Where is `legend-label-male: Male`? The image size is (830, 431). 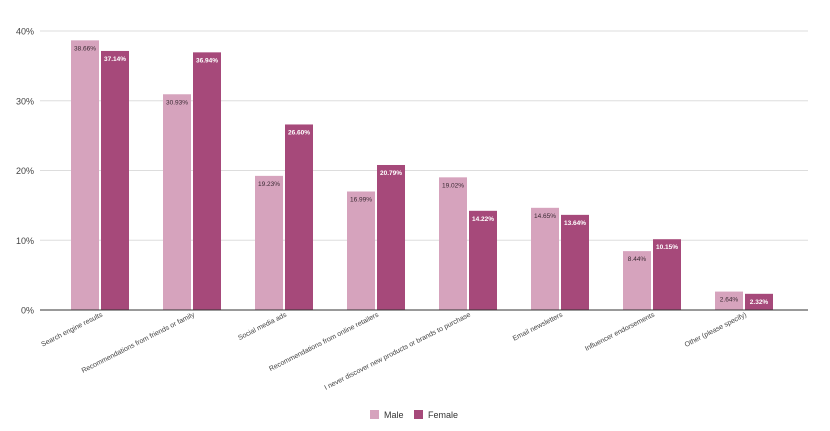 legend-label-male: Male is located at coordinates (394, 415).